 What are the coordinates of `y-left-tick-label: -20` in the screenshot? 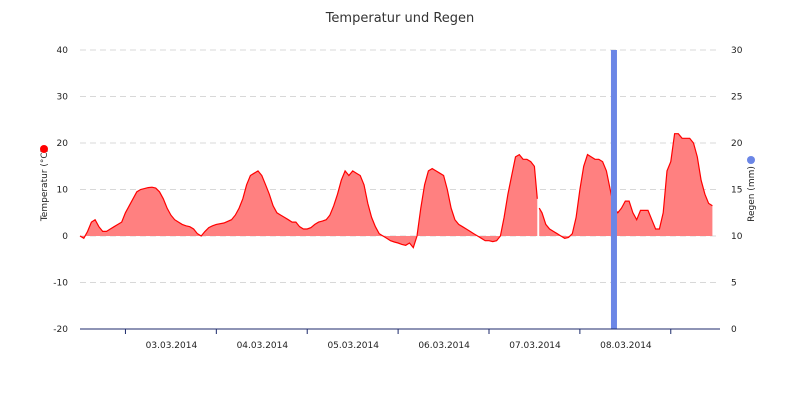 It's located at (60, 330).